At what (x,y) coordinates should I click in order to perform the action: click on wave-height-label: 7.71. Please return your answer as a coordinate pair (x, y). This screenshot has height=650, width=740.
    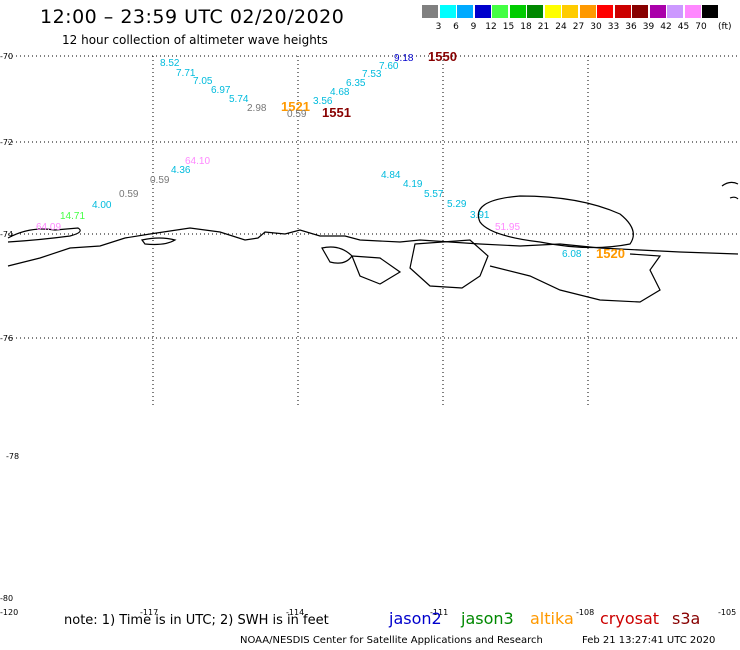
    Looking at the image, I should click on (186, 73).